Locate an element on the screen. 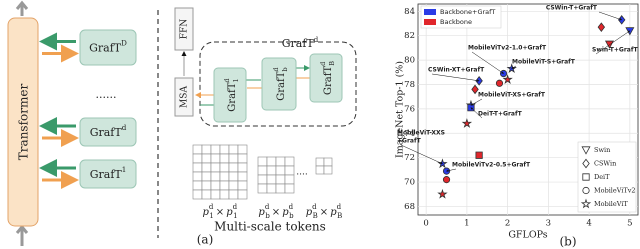  y-tick-label: 84 is located at coordinates (409, 12).